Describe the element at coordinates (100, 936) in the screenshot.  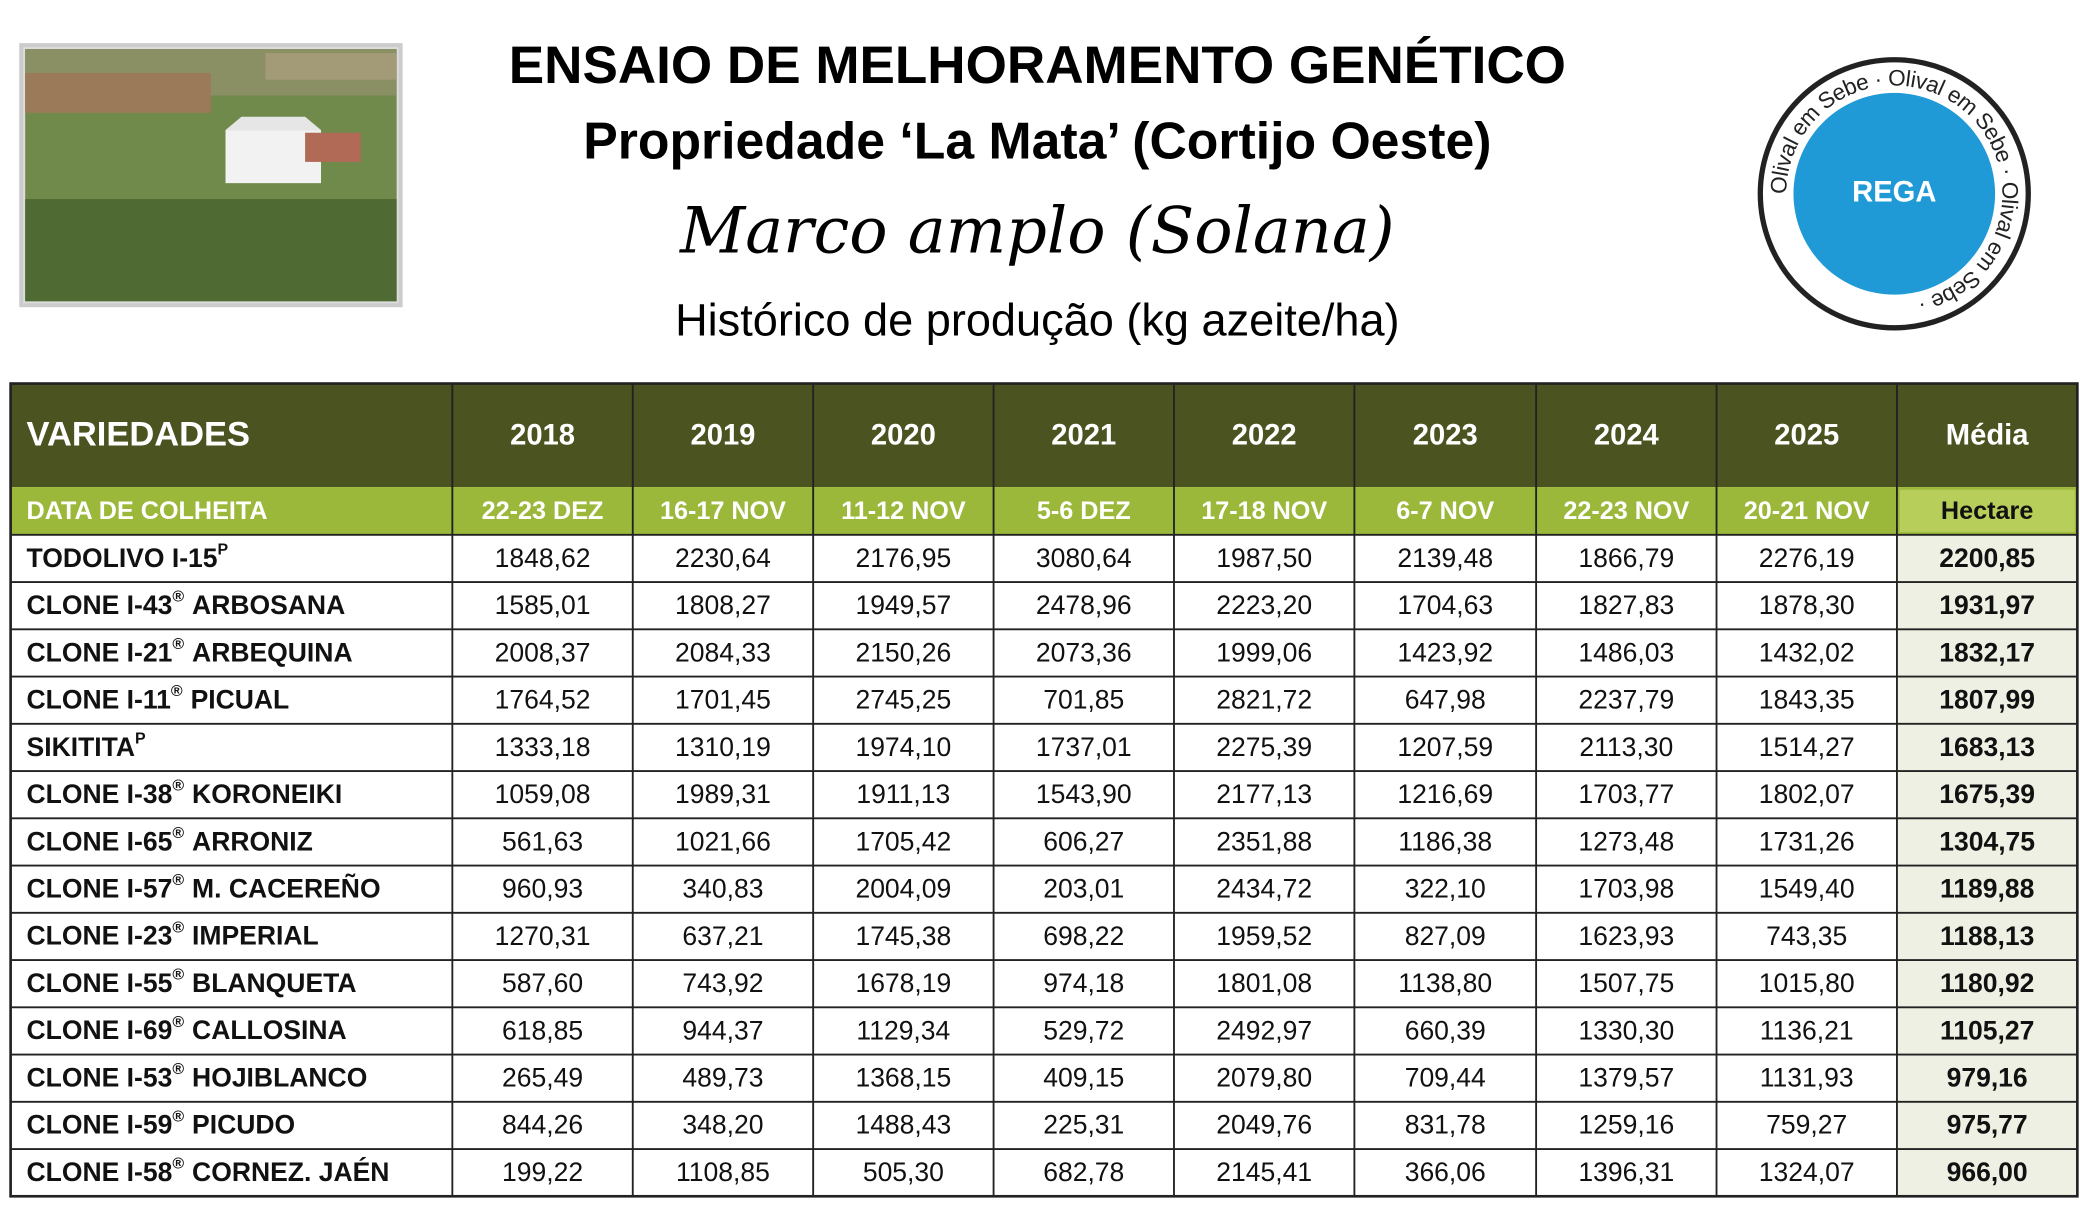
I see `variety: CLONE I-23` at that location.